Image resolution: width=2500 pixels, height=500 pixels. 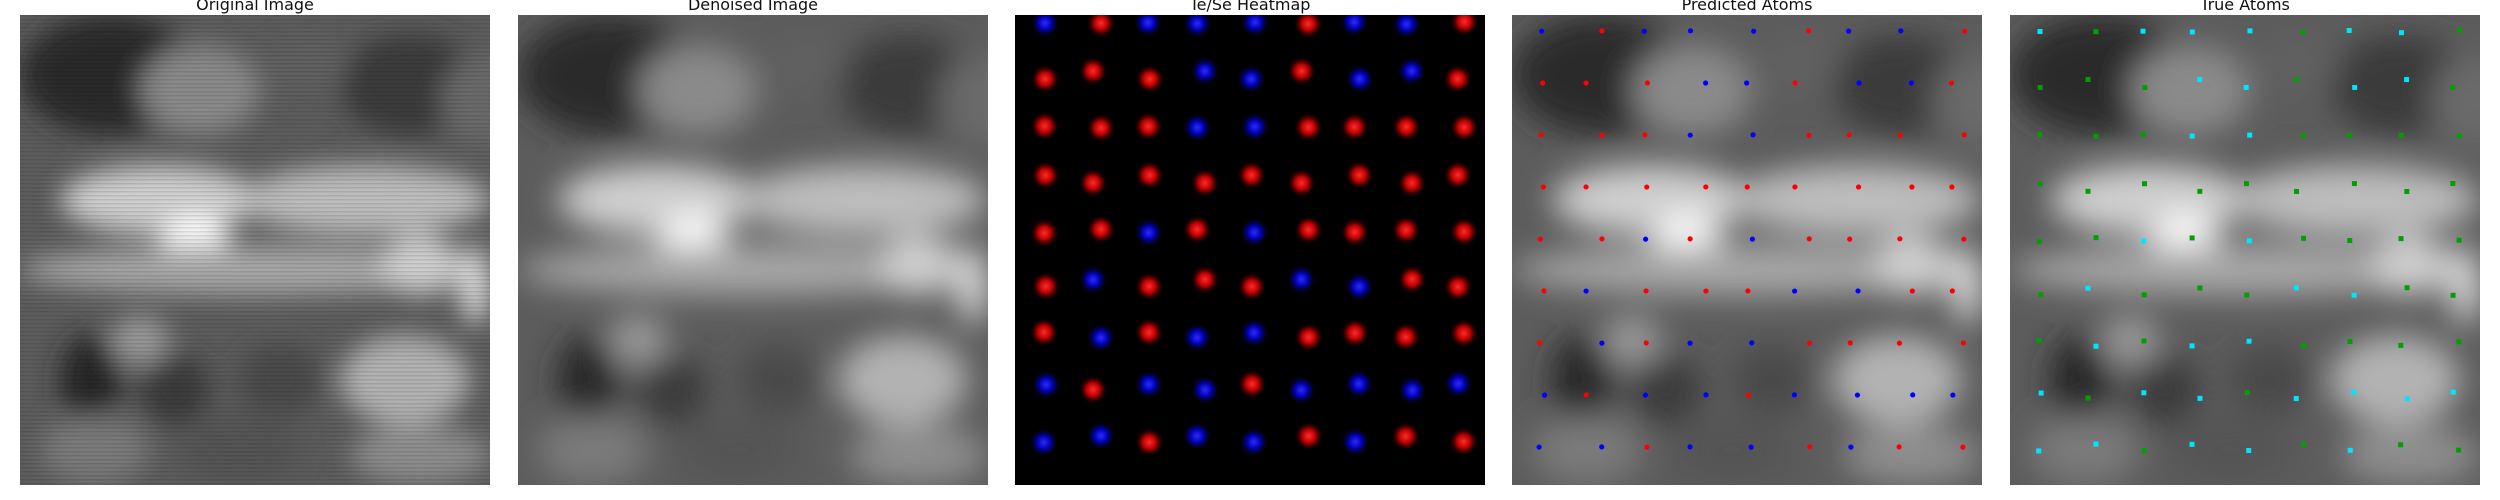 What do you see at coordinates (1250, 7) in the screenshot?
I see `panel-title-heatmap: Te/Se Heatmap` at bounding box center [1250, 7].